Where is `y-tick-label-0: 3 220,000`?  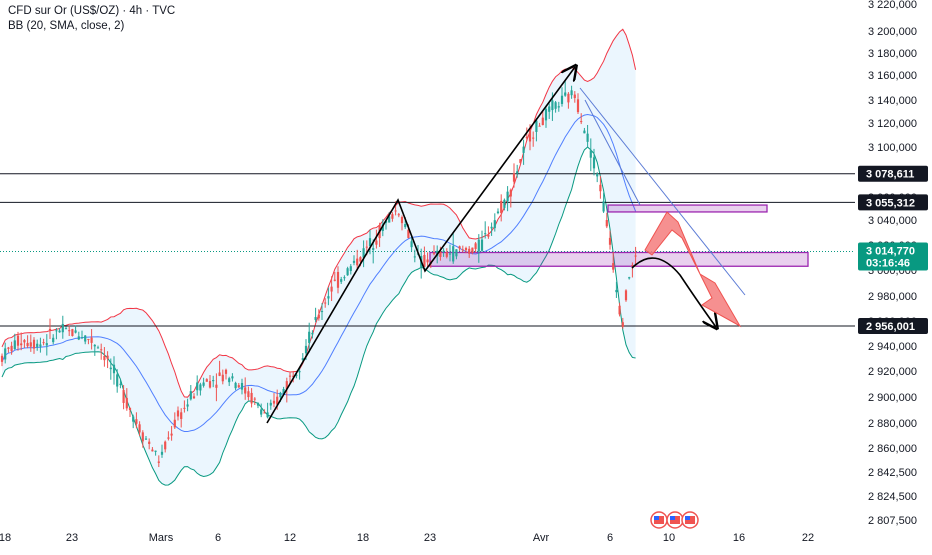
y-tick-label-0: 3 220,000 is located at coordinates (892, 5).